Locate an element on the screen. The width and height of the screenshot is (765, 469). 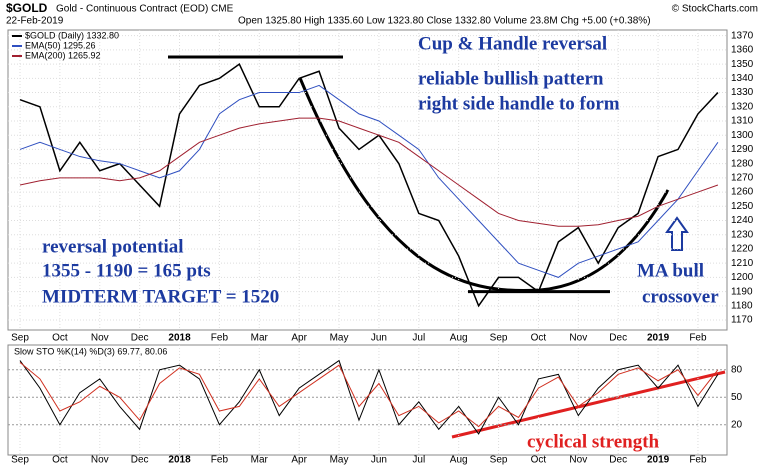
legend-label: EMA(200) 1265.92 is located at coordinates (63, 55).